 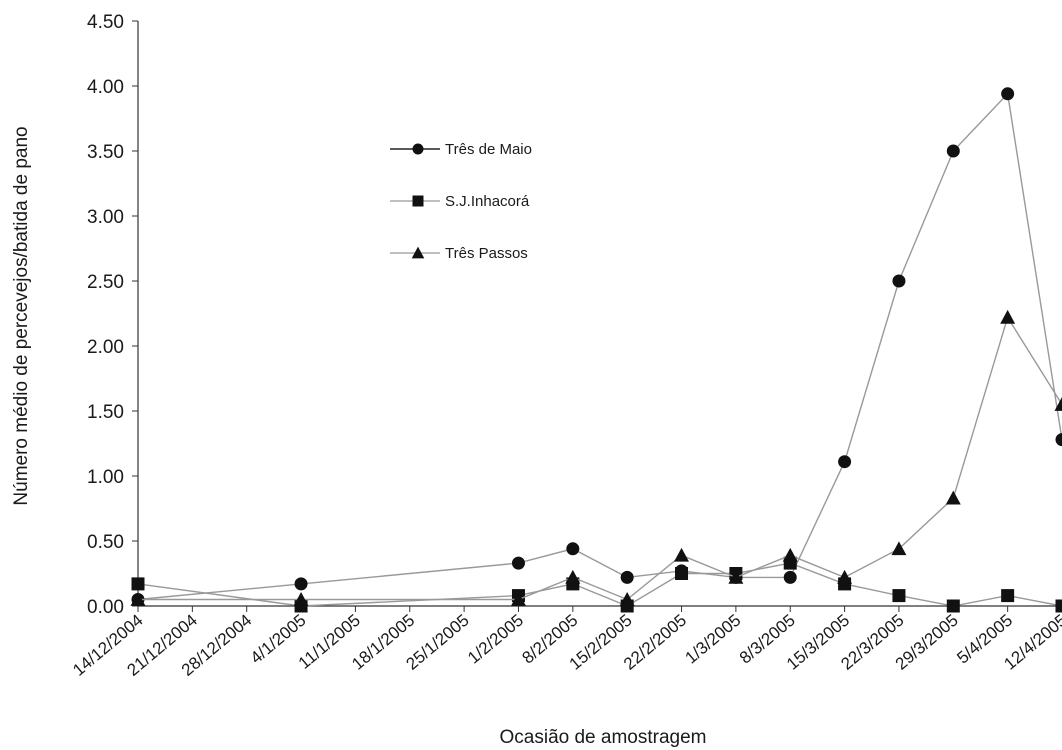 What do you see at coordinates (488, 149) in the screenshot?
I see `legend-label: Três de Maio` at bounding box center [488, 149].